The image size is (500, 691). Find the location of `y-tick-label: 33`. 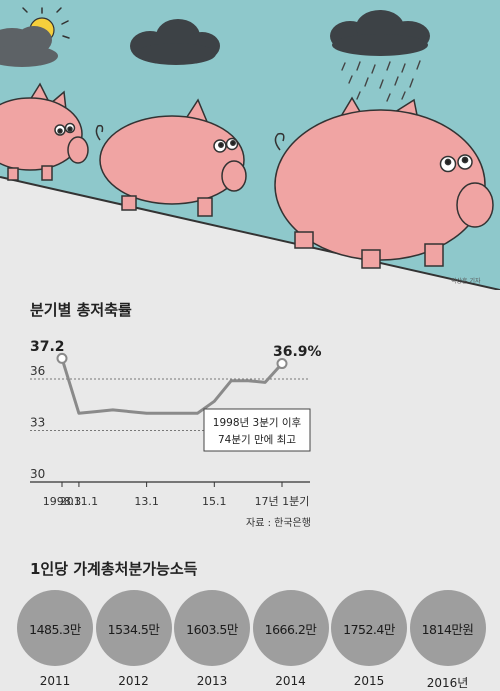

y-tick-label: 33 is located at coordinates (37, 423).